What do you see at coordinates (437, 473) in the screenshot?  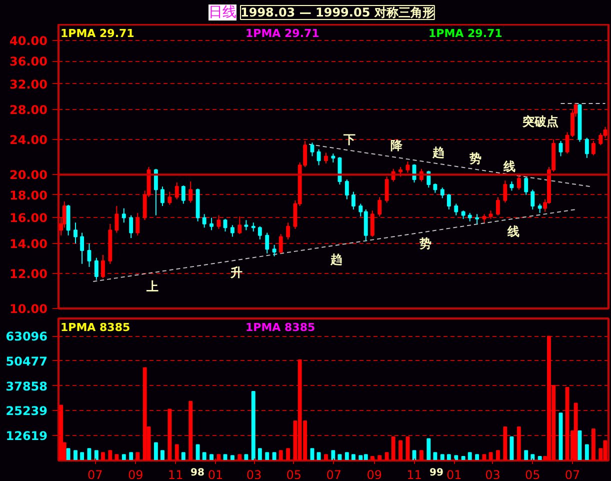 I see `text: 99` at bounding box center [437, 473].